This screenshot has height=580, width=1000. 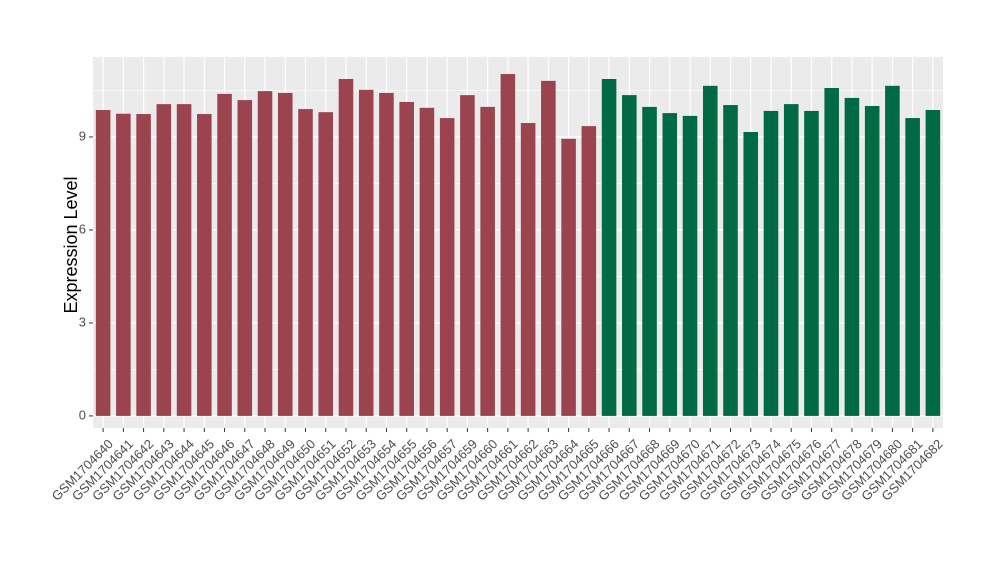 I want to click on y-axis-label: Expression Level, so click(x=71, y=244).